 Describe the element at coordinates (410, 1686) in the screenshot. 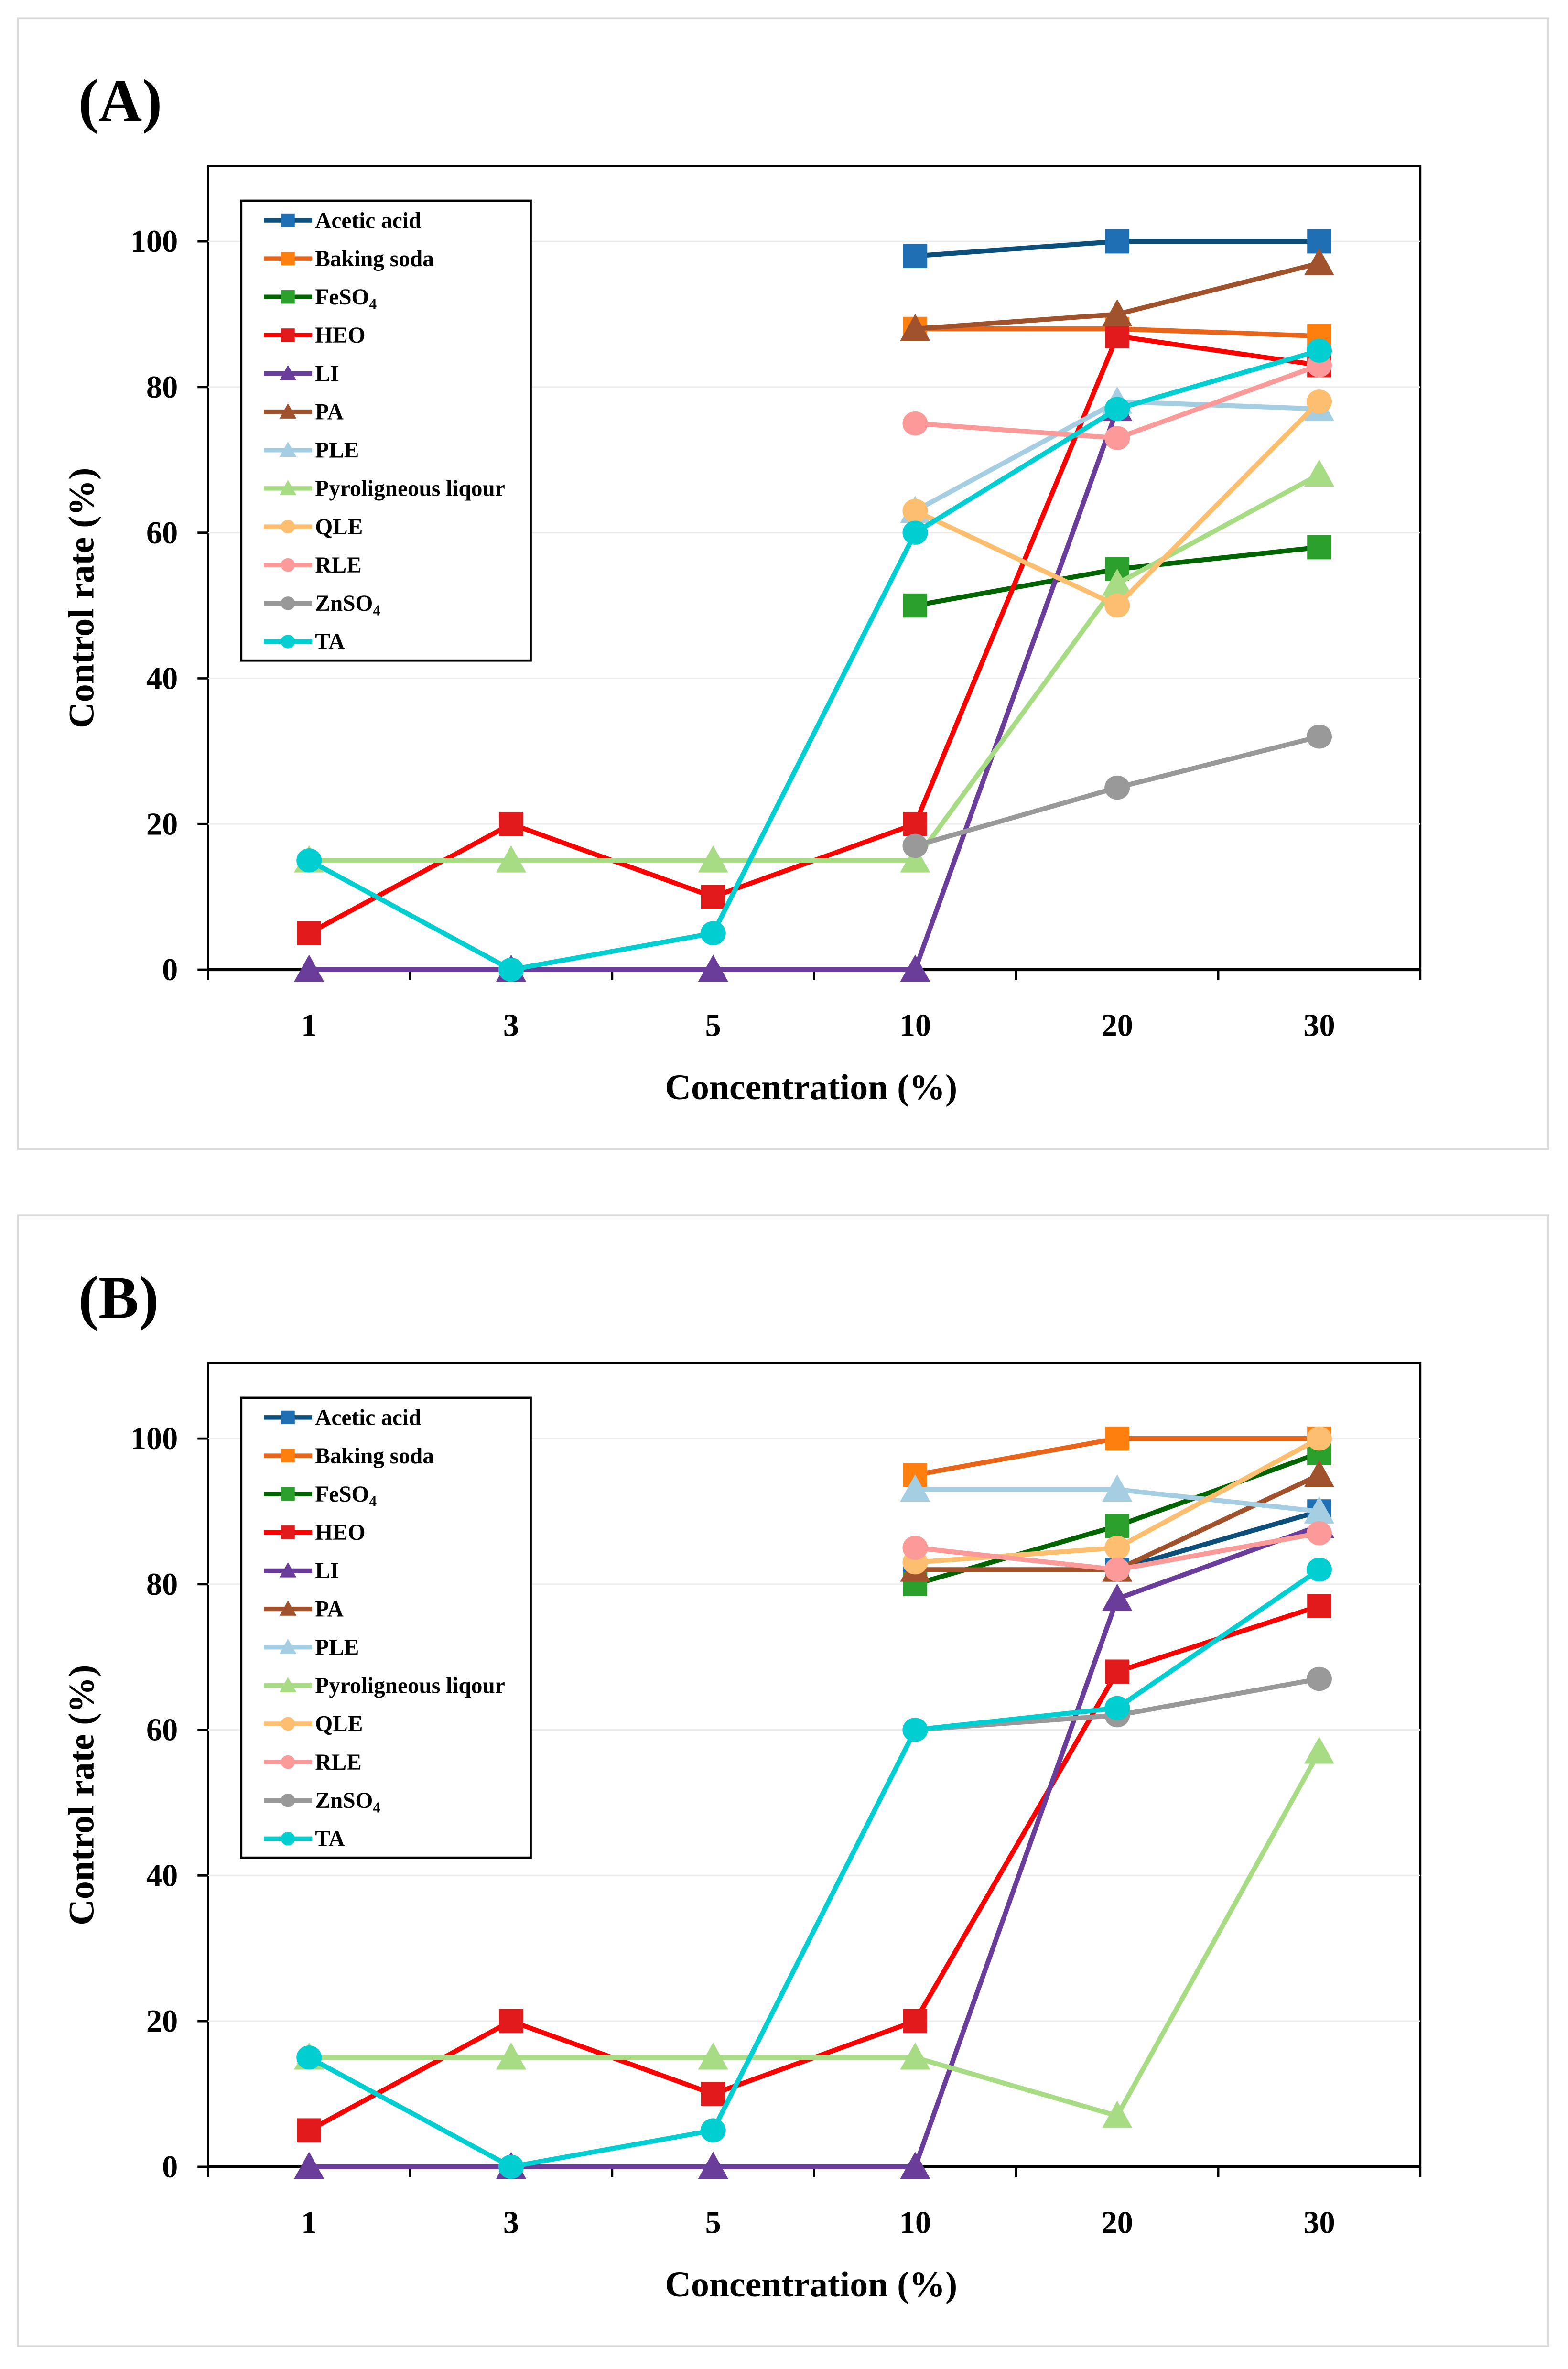

I see `legend-label: Pyroligneous liqour` at that location.